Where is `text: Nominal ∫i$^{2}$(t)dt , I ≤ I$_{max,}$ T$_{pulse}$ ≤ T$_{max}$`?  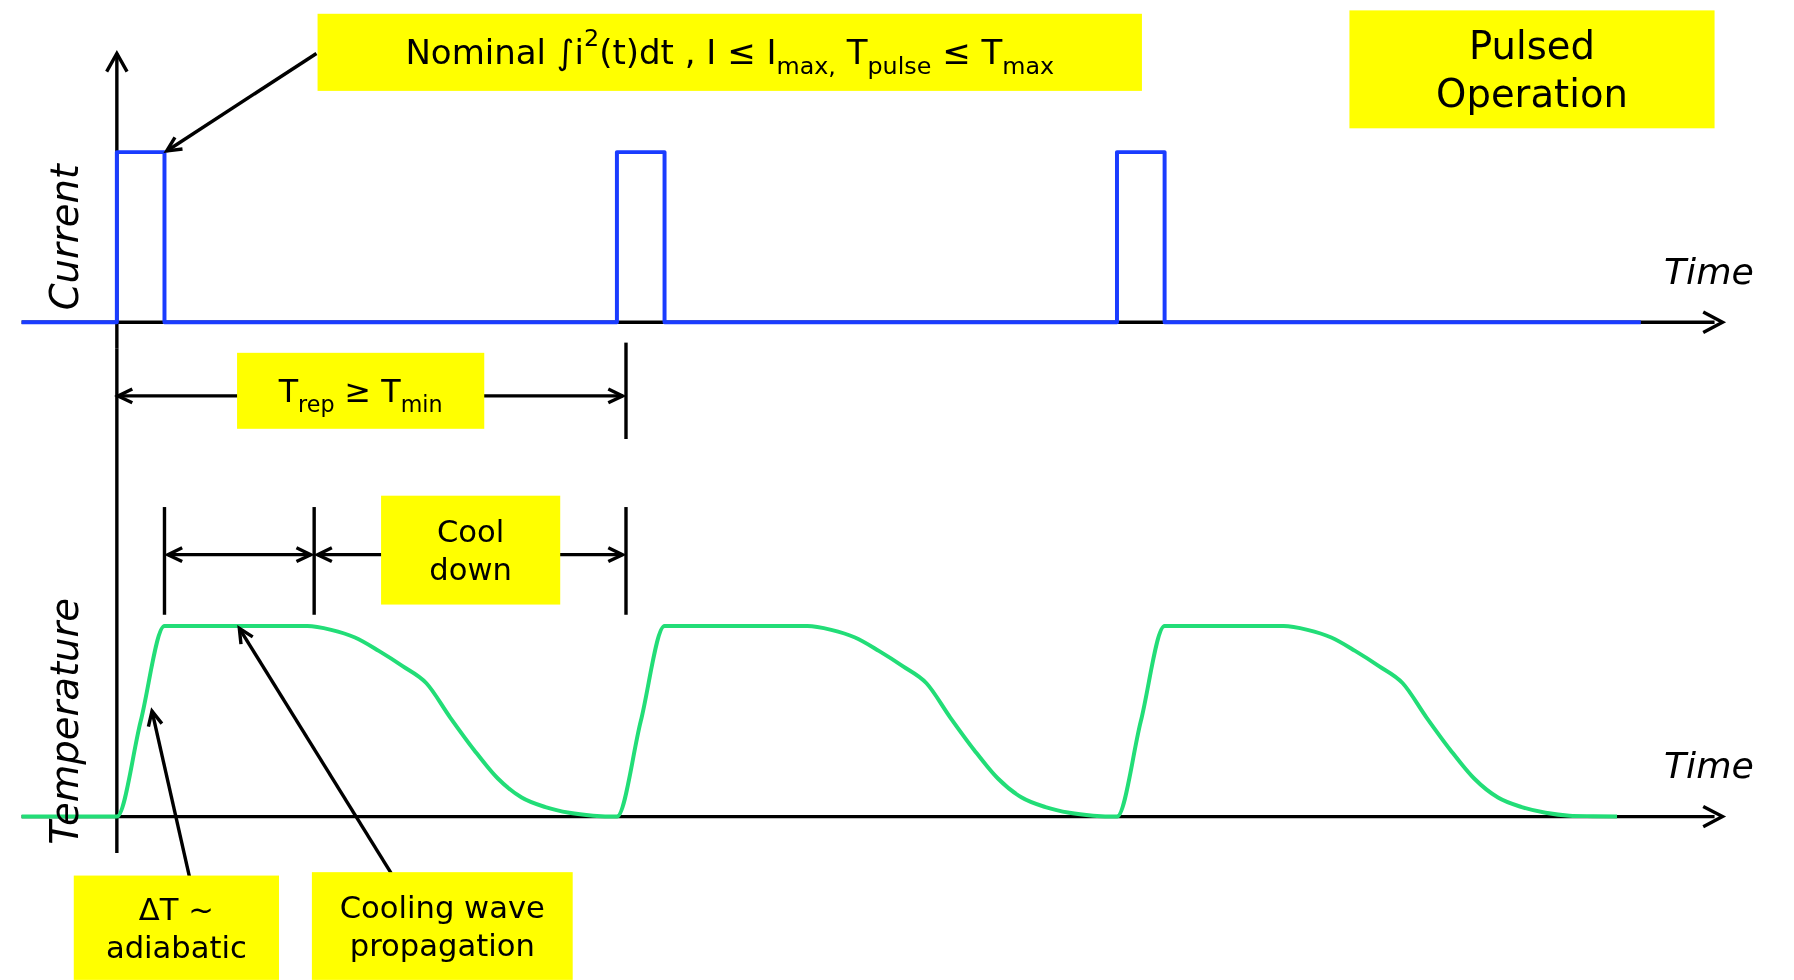 text: Nominal ∫i$^{2}$(t)dt , I ≤ I$_{max,}$ T$_{pulse}$ ≤ T$_{max}$ is located at coordinates (730, 52).